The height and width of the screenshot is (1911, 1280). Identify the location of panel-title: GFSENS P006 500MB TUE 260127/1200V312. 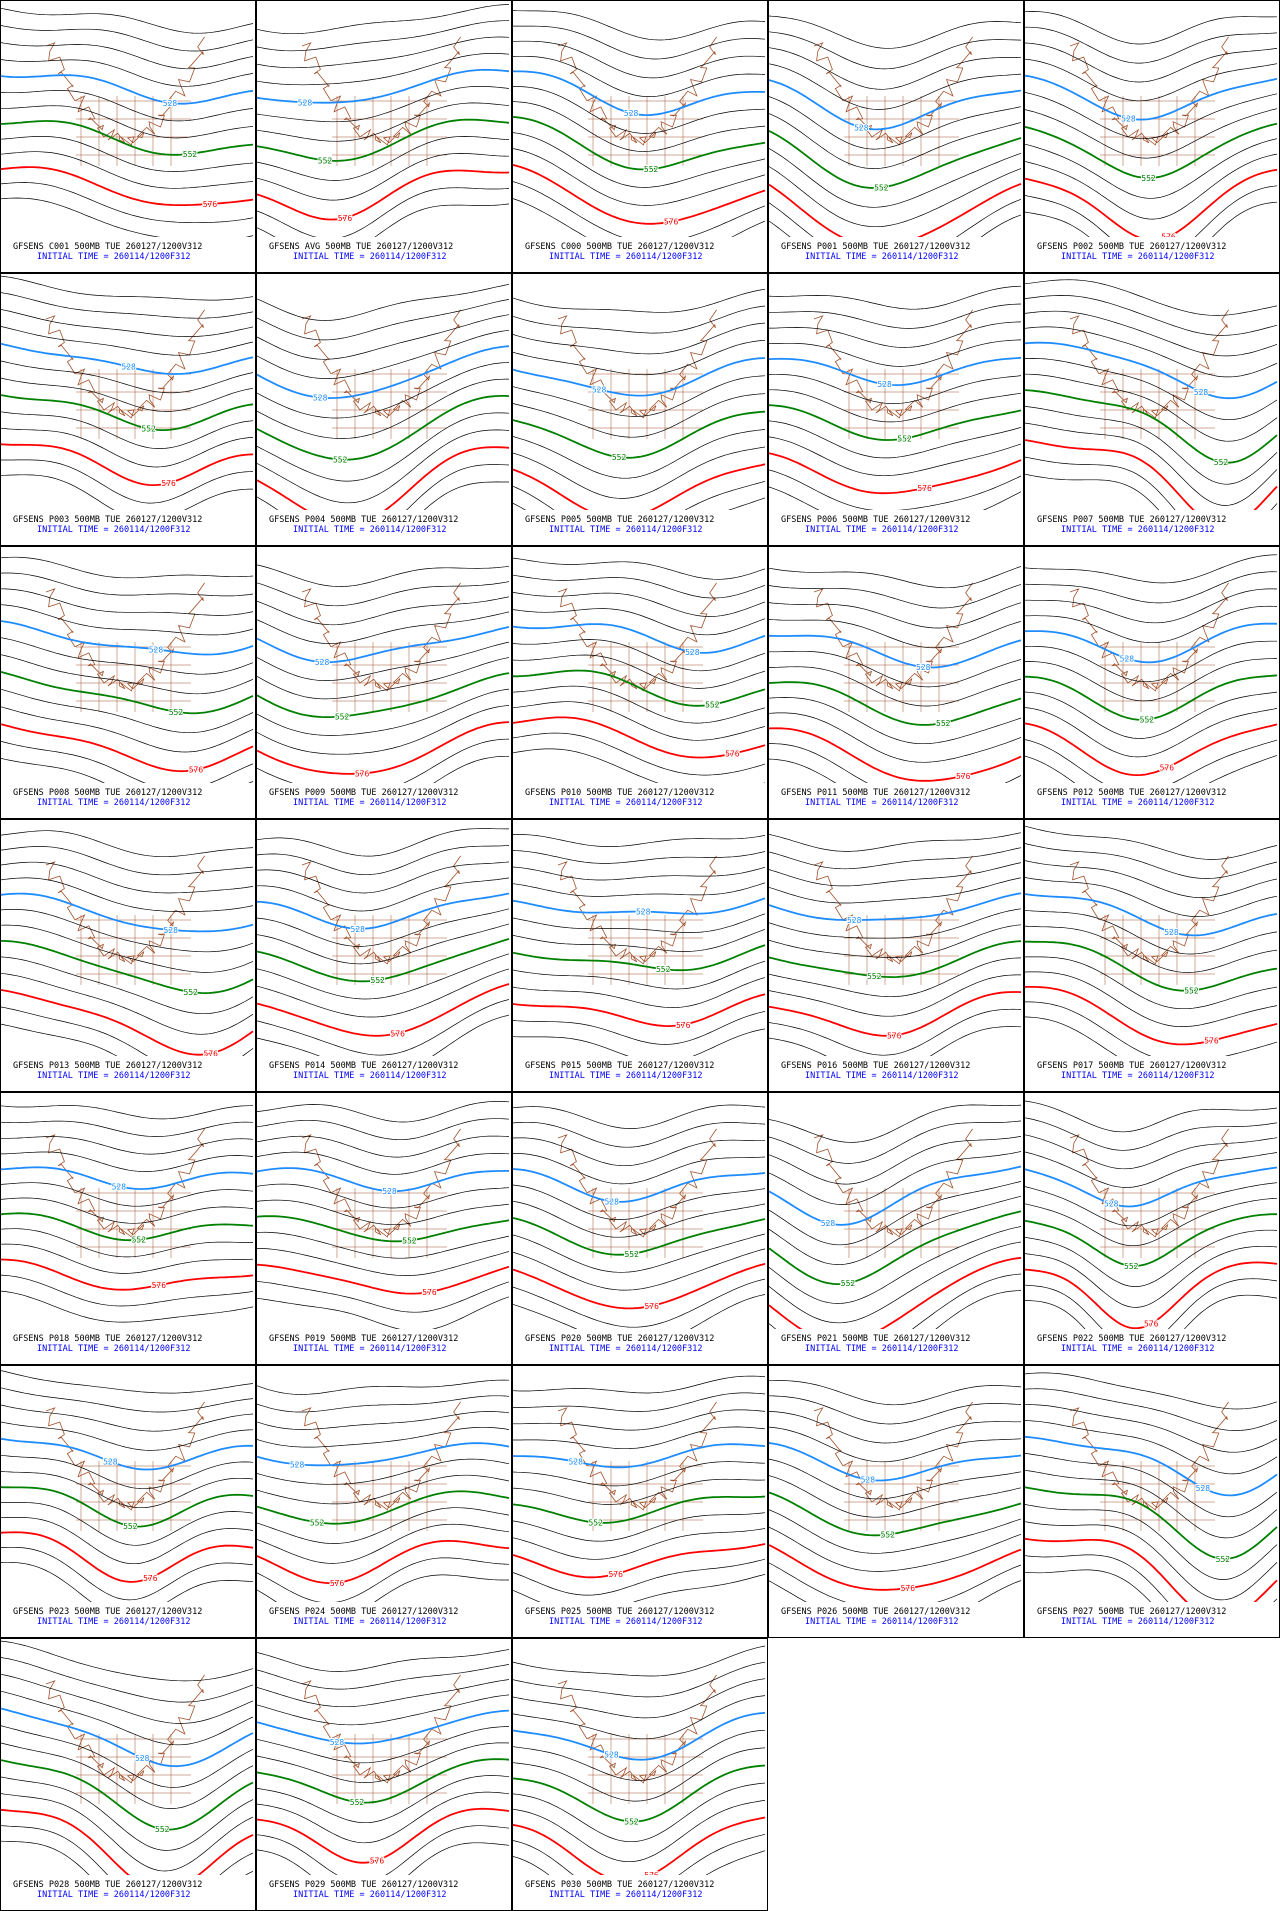
(875, 520).